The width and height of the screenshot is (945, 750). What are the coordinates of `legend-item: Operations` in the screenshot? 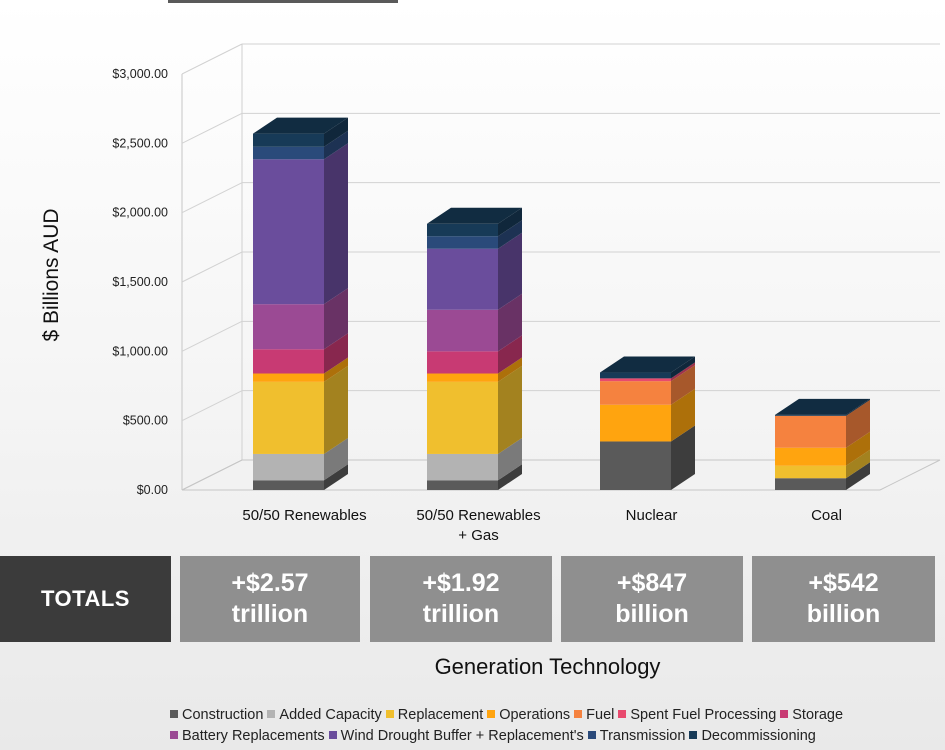 It's located at (528, 715).